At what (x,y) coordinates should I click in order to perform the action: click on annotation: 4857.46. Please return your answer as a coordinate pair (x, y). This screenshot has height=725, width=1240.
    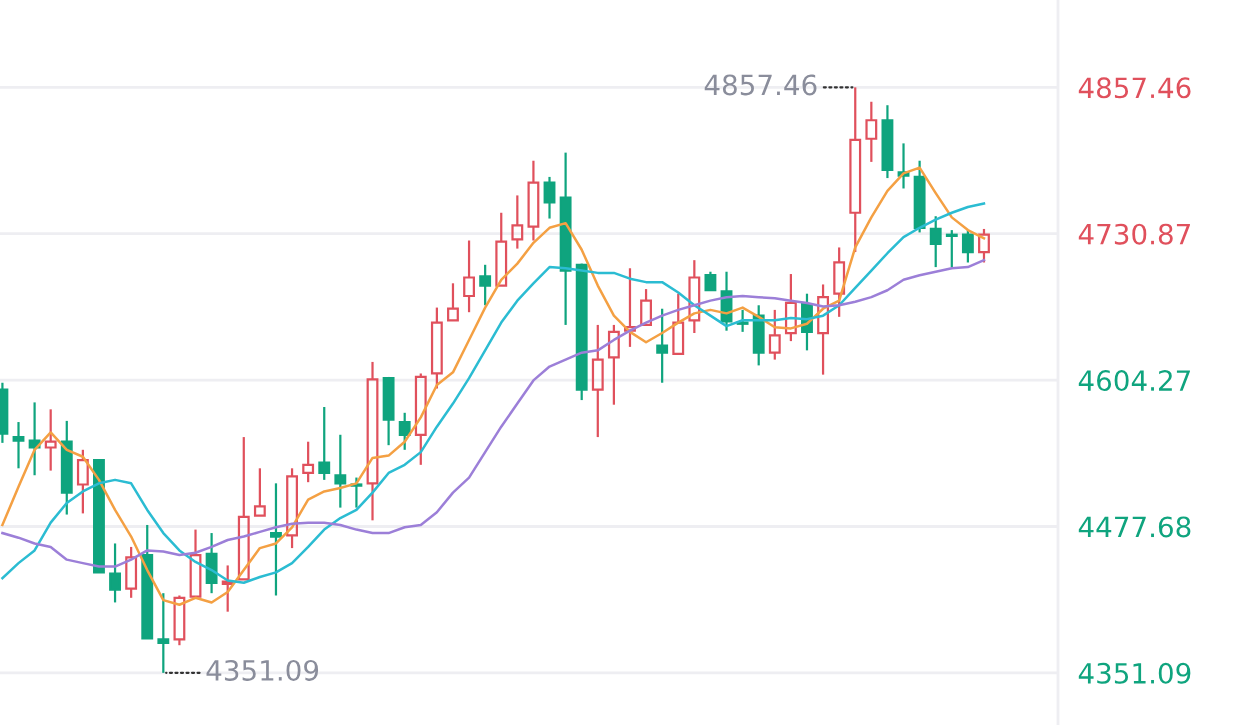
    Looking at the image, I should click on (760, 85).